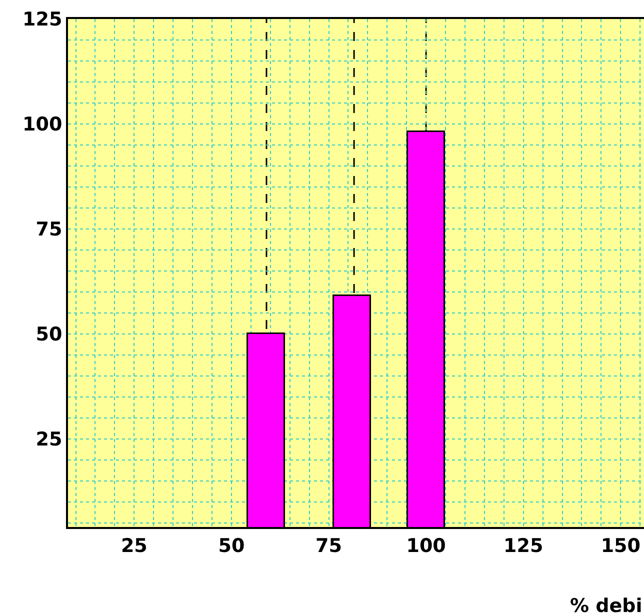  I want to click on x-tick-label: 75, so click(329, 545).